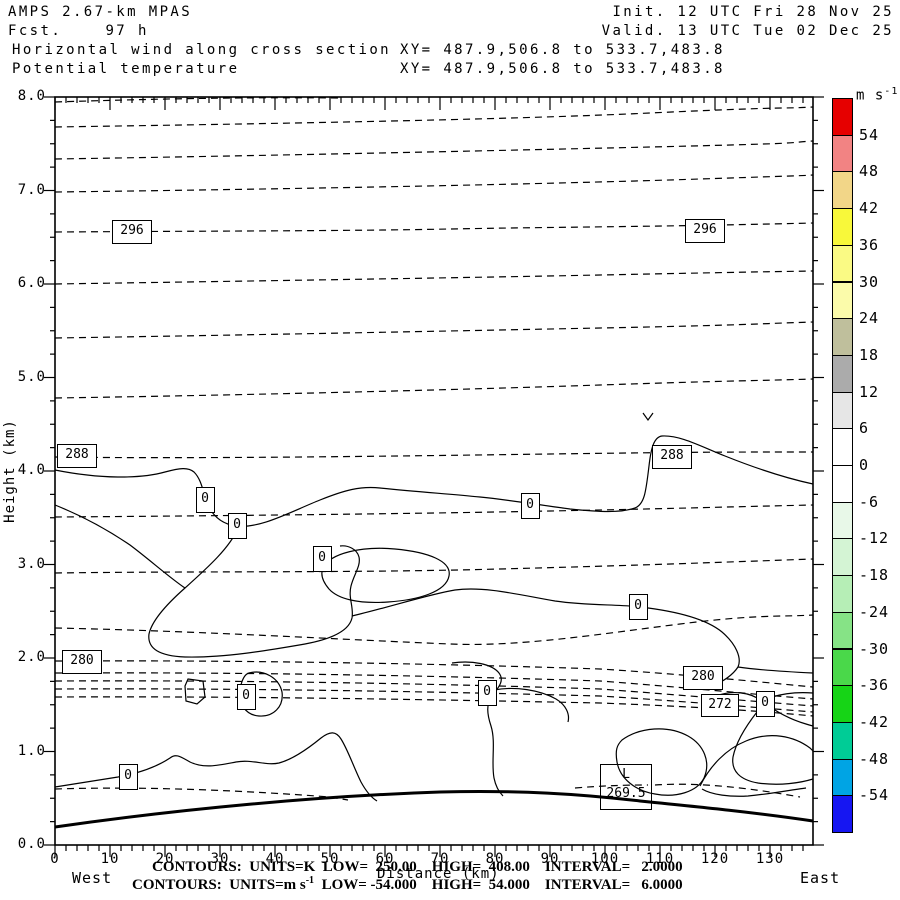 The width and height of the screenshot is (900, 900). What do you see at coordinates (31, 750) in the screenshot?
I see `y-tick-label: 1.0` at bounding box center [31, 750].